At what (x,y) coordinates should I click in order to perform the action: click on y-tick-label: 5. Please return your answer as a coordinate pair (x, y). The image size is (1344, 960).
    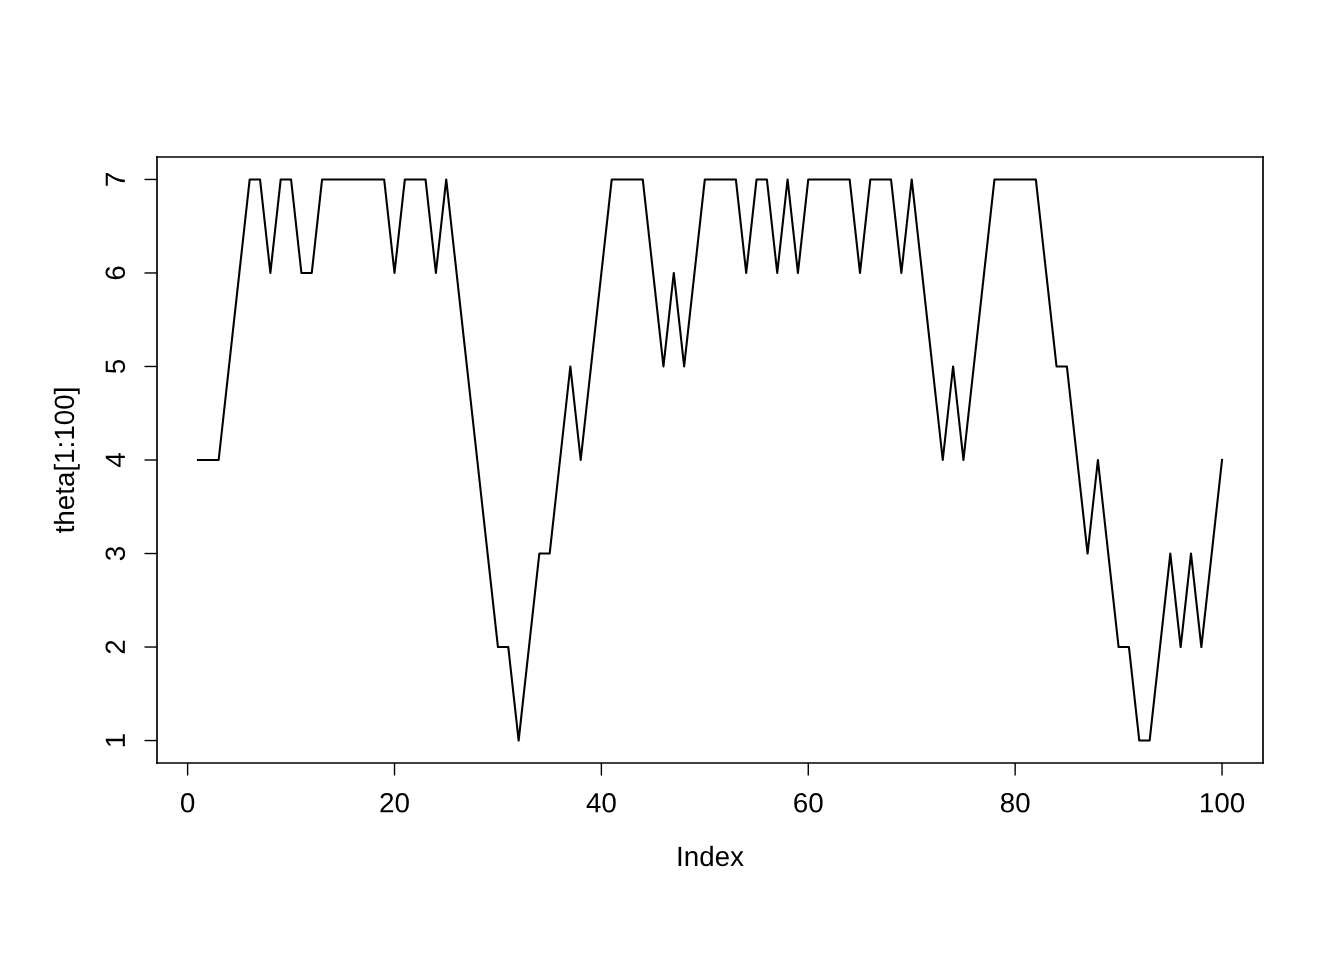
    Looking at the image, I should click on (115, 366).